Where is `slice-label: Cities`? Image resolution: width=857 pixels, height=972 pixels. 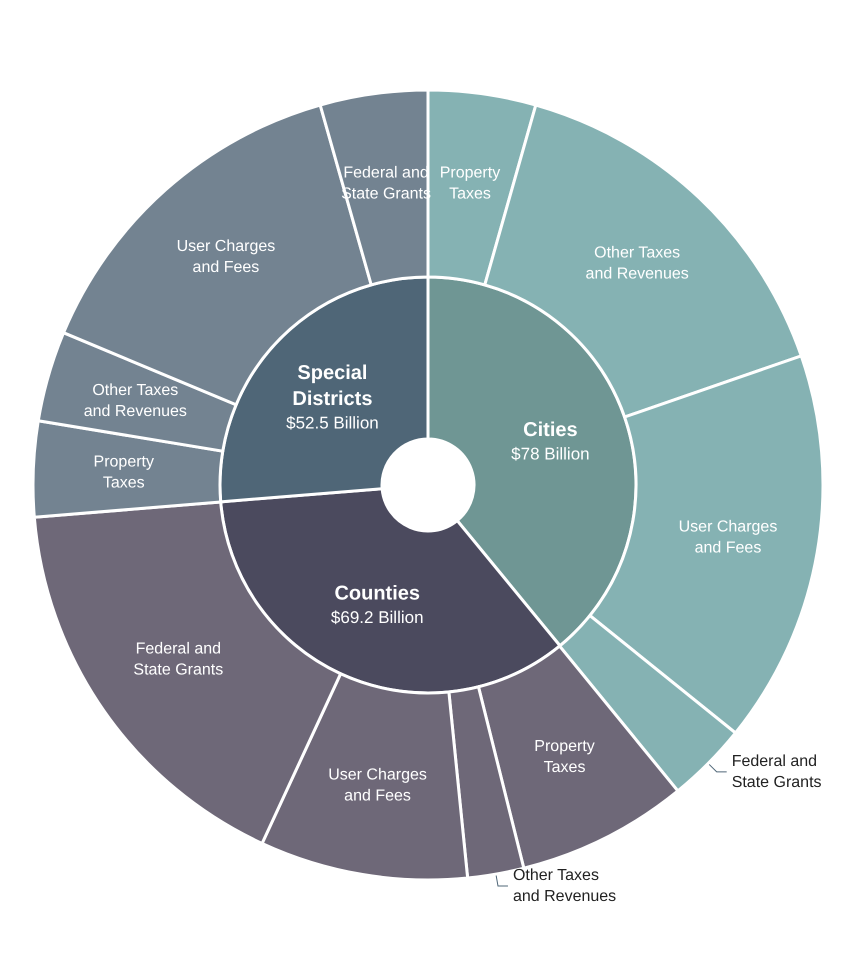
slice-label: Cities is located at coordinates (550, 430).